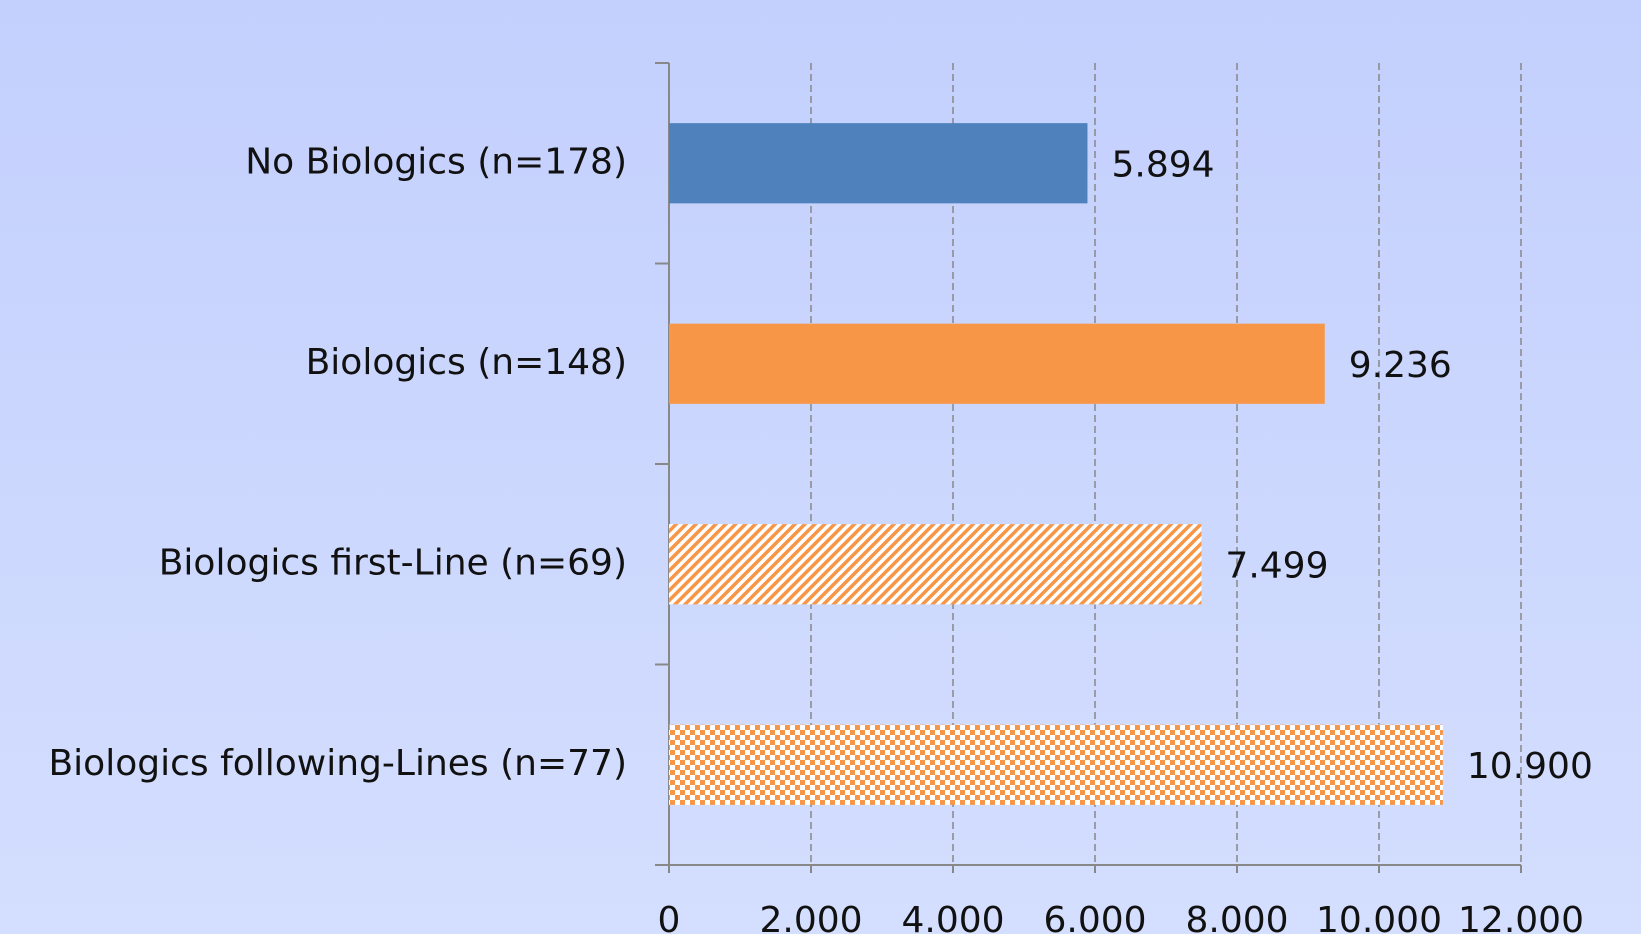 The height and width of the screenshot is (934, 1641). I want to click on value-label: 10.900, so click(1530, 766).